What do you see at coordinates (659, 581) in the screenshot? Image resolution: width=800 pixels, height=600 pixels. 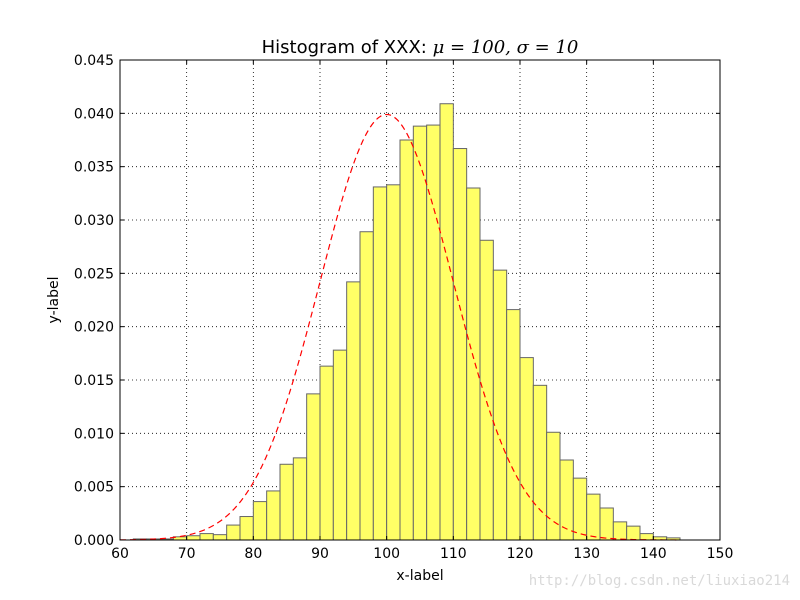 I see `watermark: http://blog.csdn.net/liuxiao214` at bounding box center [659, 581].